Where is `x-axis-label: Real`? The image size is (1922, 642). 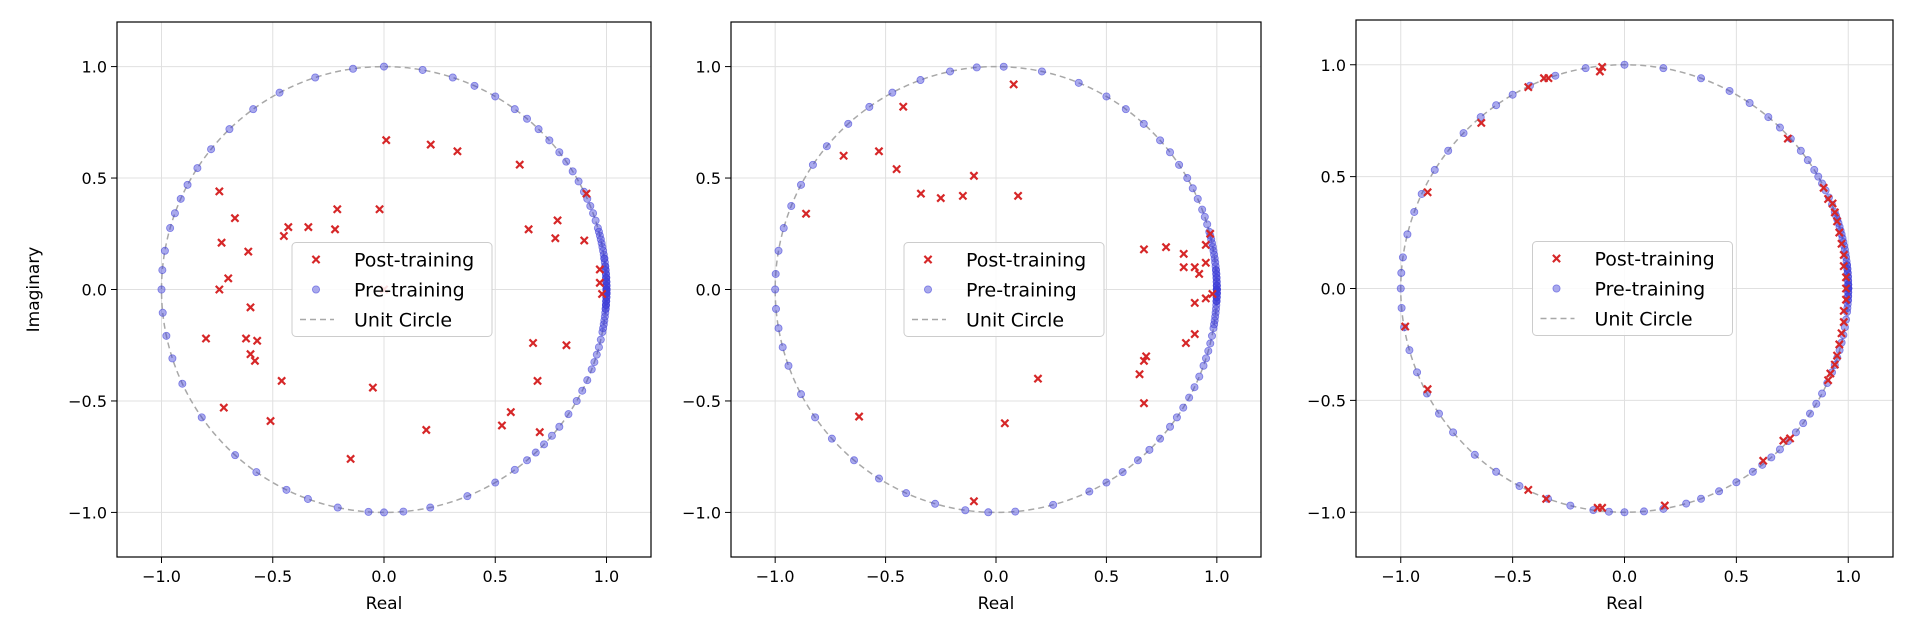 x-axis-label: Real is located at coordinates (996, 604).